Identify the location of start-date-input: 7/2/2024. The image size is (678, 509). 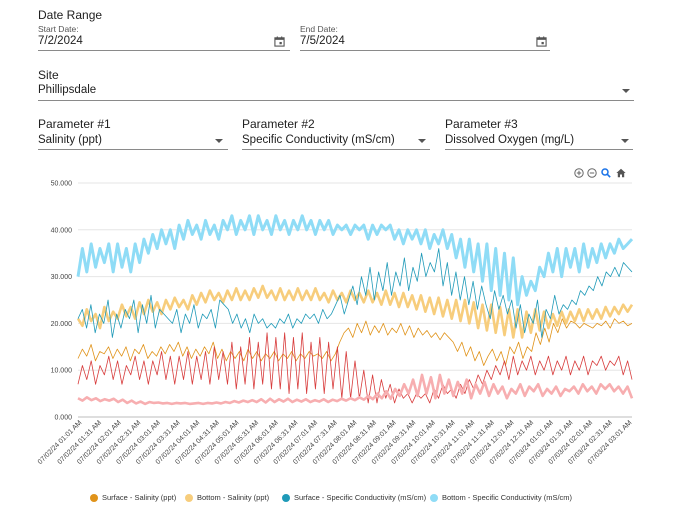
(60, 41).